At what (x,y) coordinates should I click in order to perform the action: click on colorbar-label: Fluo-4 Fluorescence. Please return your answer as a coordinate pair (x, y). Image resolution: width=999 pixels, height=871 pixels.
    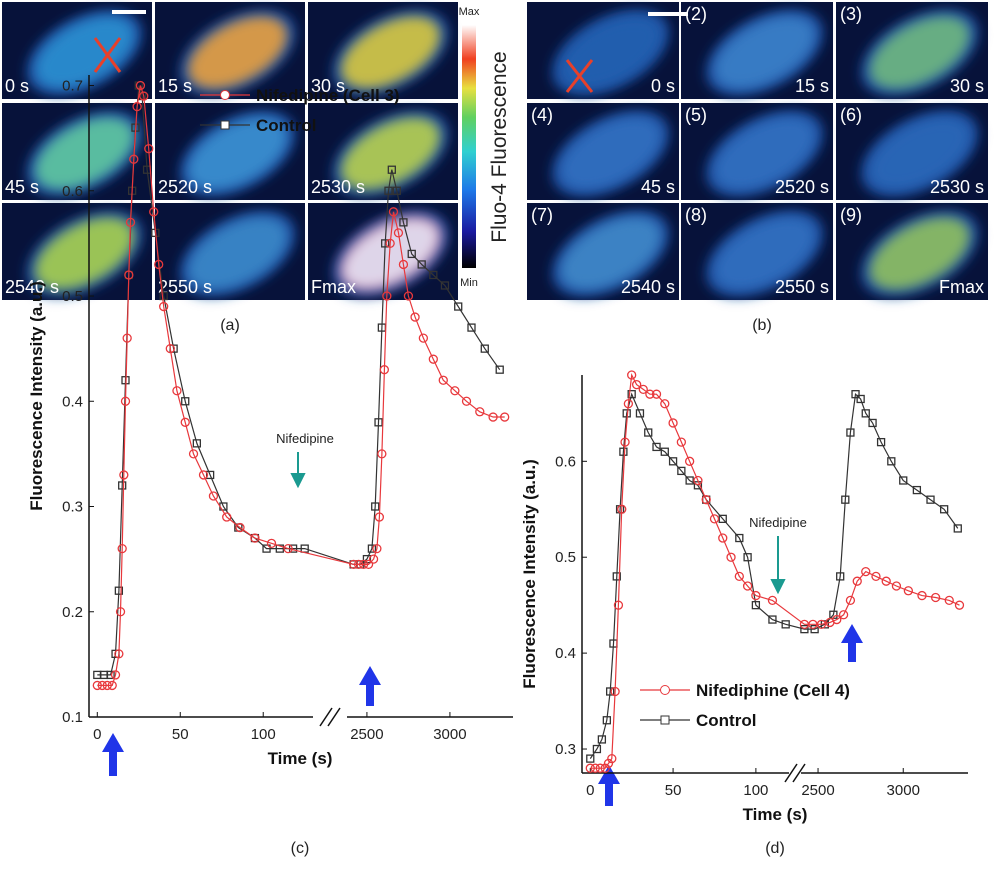
    Looking at the image, I should click on (499, 146).